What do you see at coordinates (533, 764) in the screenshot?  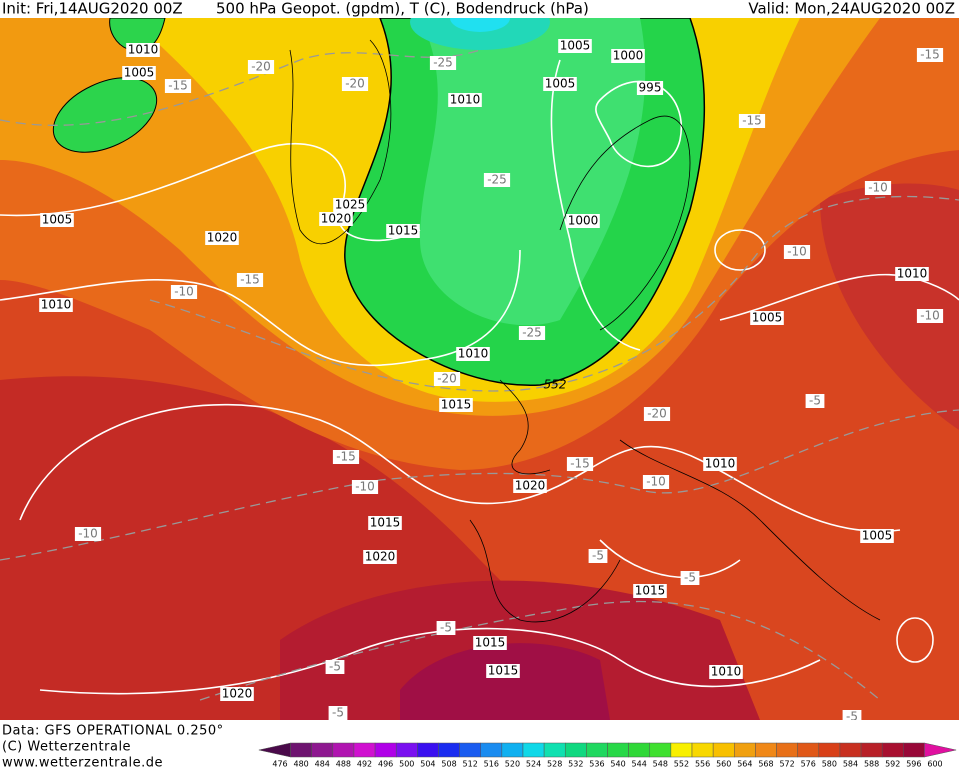 I see `colorbar-label: 524` at bounding box center [533, 764].